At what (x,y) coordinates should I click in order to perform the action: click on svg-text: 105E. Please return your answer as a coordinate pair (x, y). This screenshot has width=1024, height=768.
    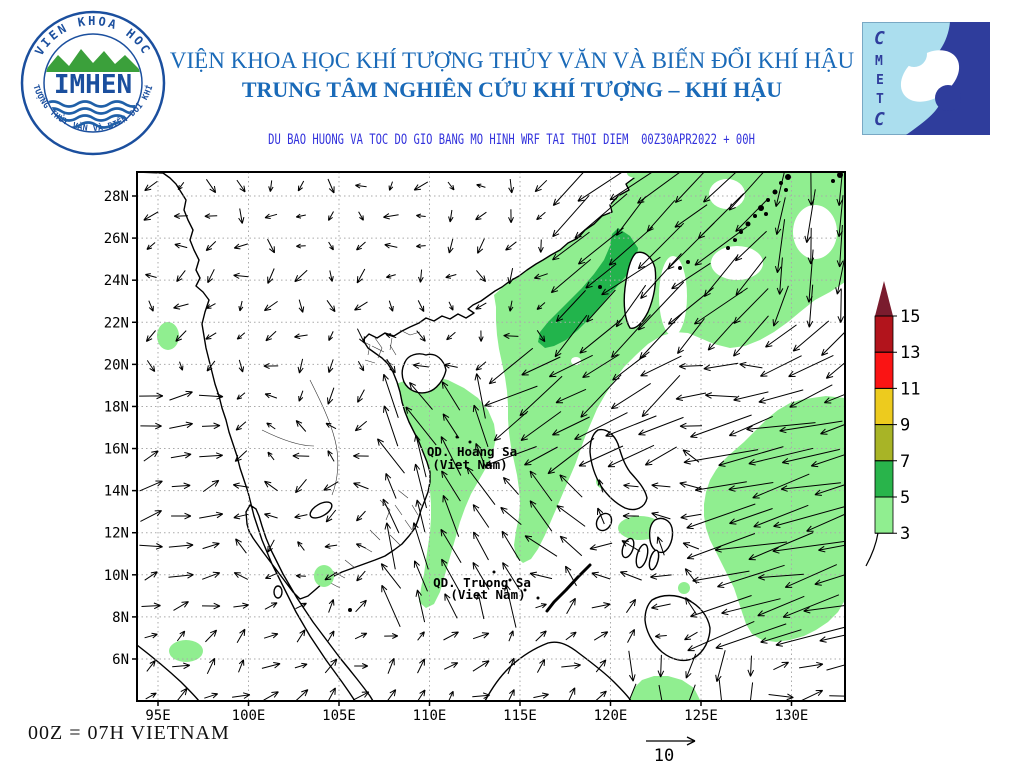
    Looking at the image, I should click on (339, 716).